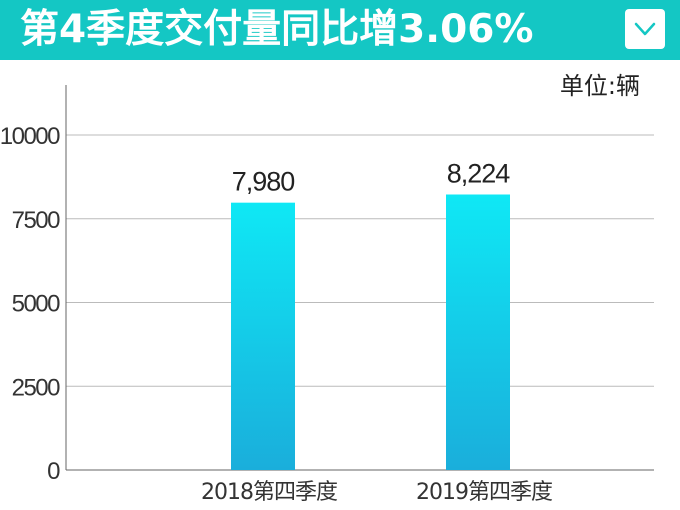 The height and width of the screenshot is (510, 680). What do you see at coordinates (484, 492) in the screenshot?
I see `x-category-label: 2019第四季度` at bounding box center [484, 492].